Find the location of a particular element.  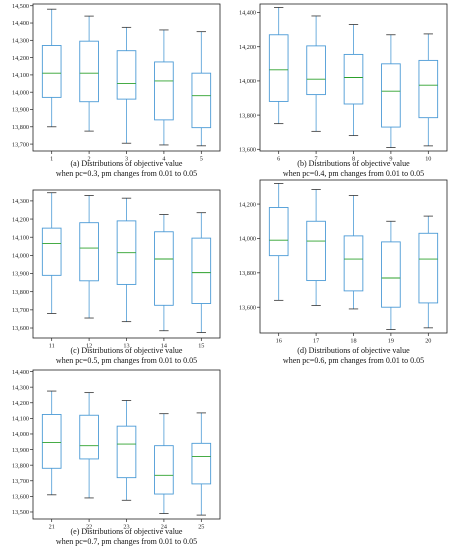

y-tick-label: 13,500 is located at coordinates (20, 512).